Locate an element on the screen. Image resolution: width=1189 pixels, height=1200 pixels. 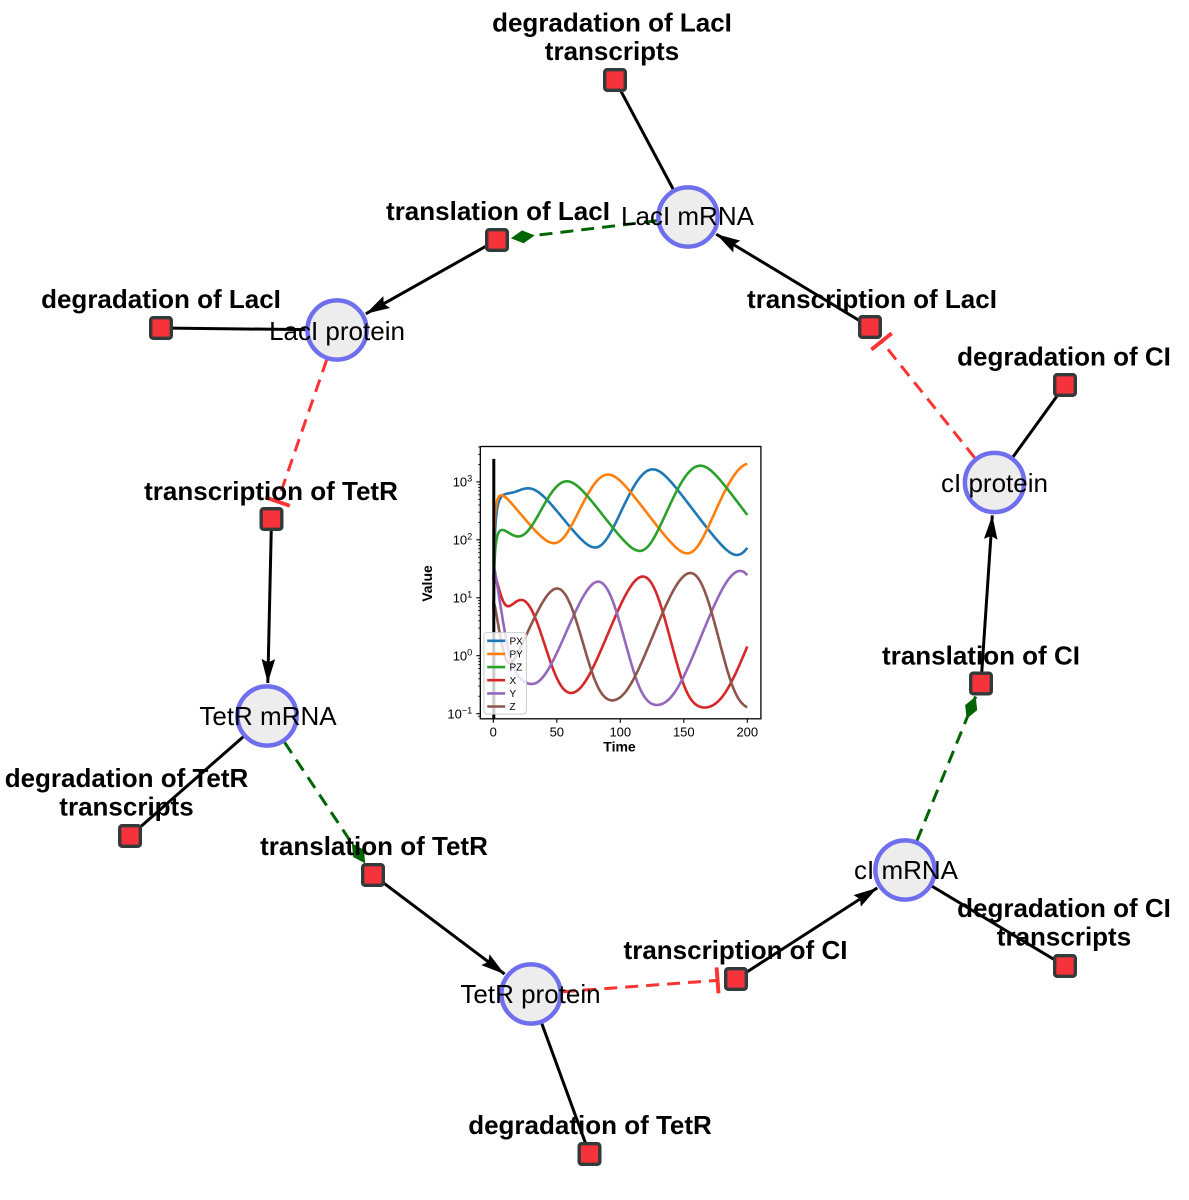
svg-text: Y is located at coordinates (513, 694).